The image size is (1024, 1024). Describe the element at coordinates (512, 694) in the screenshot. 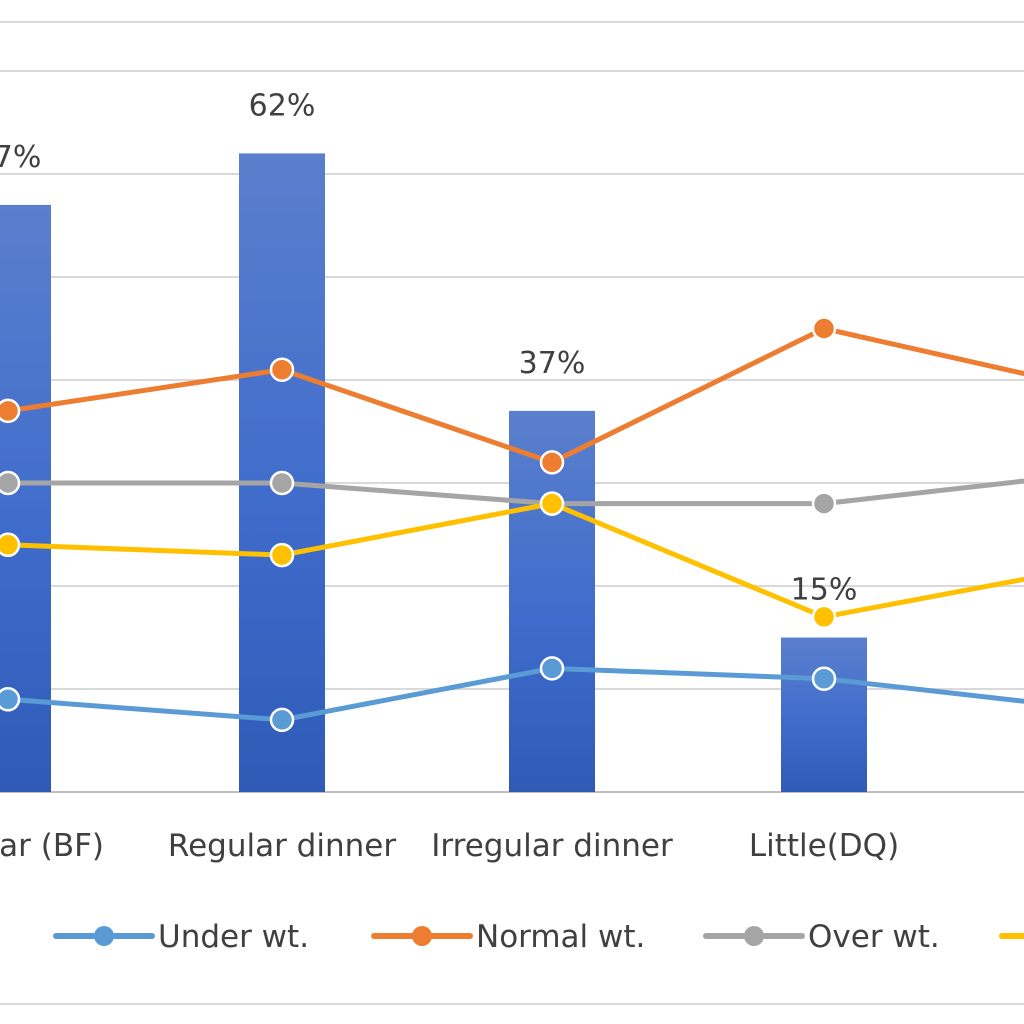

I see `series-under-wt` at that location.